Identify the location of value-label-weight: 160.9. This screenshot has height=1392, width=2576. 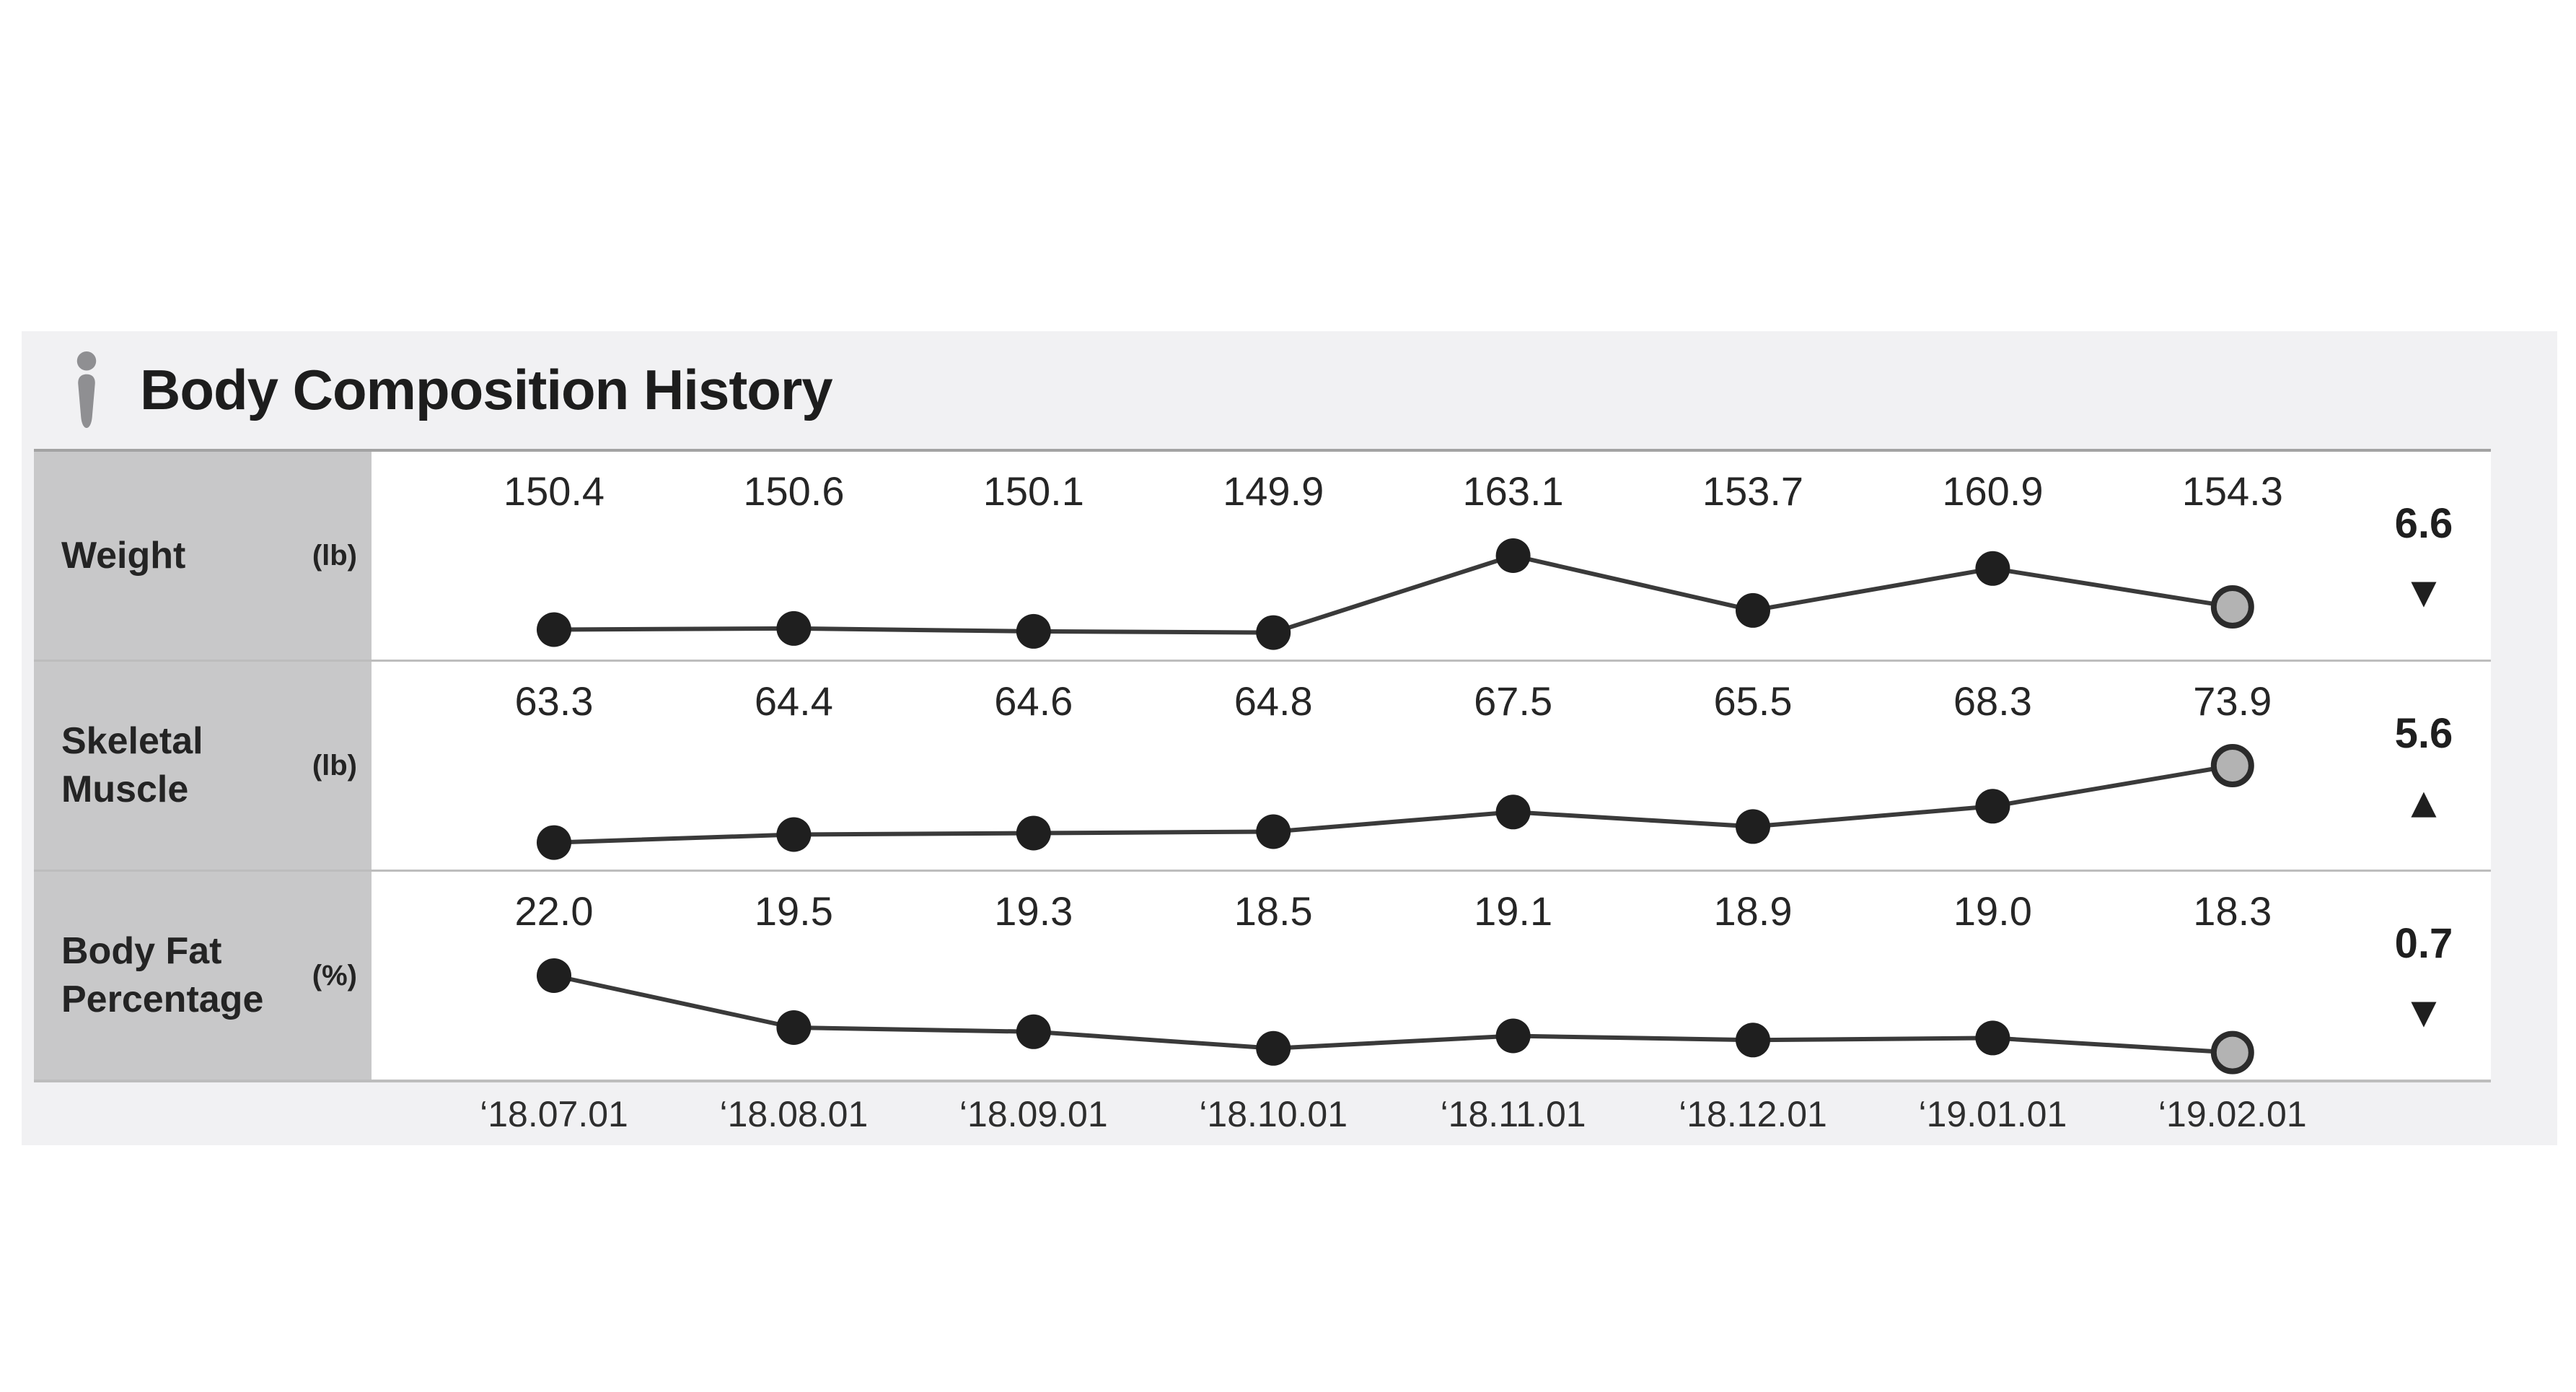
(1993, 491).